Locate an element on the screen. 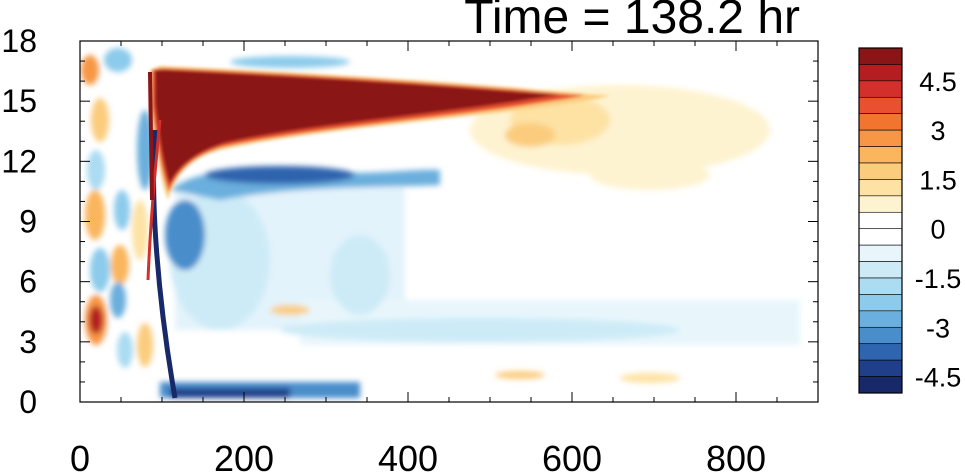  x-tick-label: 400 is located at coordinates (408, 455).